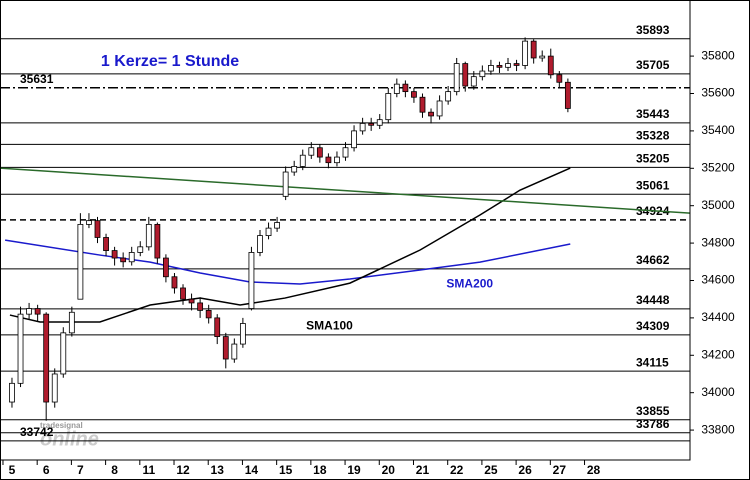 The height and width of the screenshot is (480, 750). I want to click on level-label: 35443, so click(653, 114).